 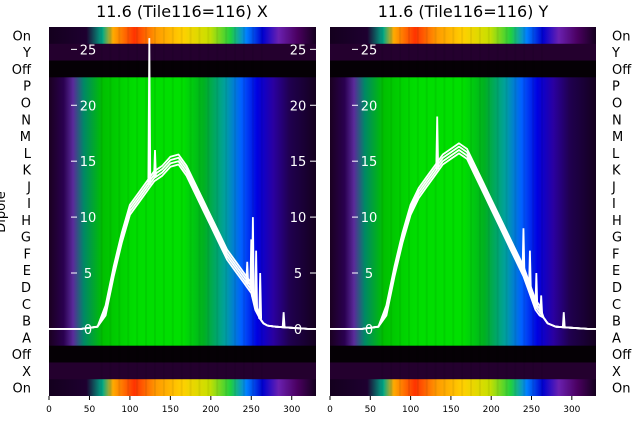 I want to click on row-label: L, so click(x=616, y=154).